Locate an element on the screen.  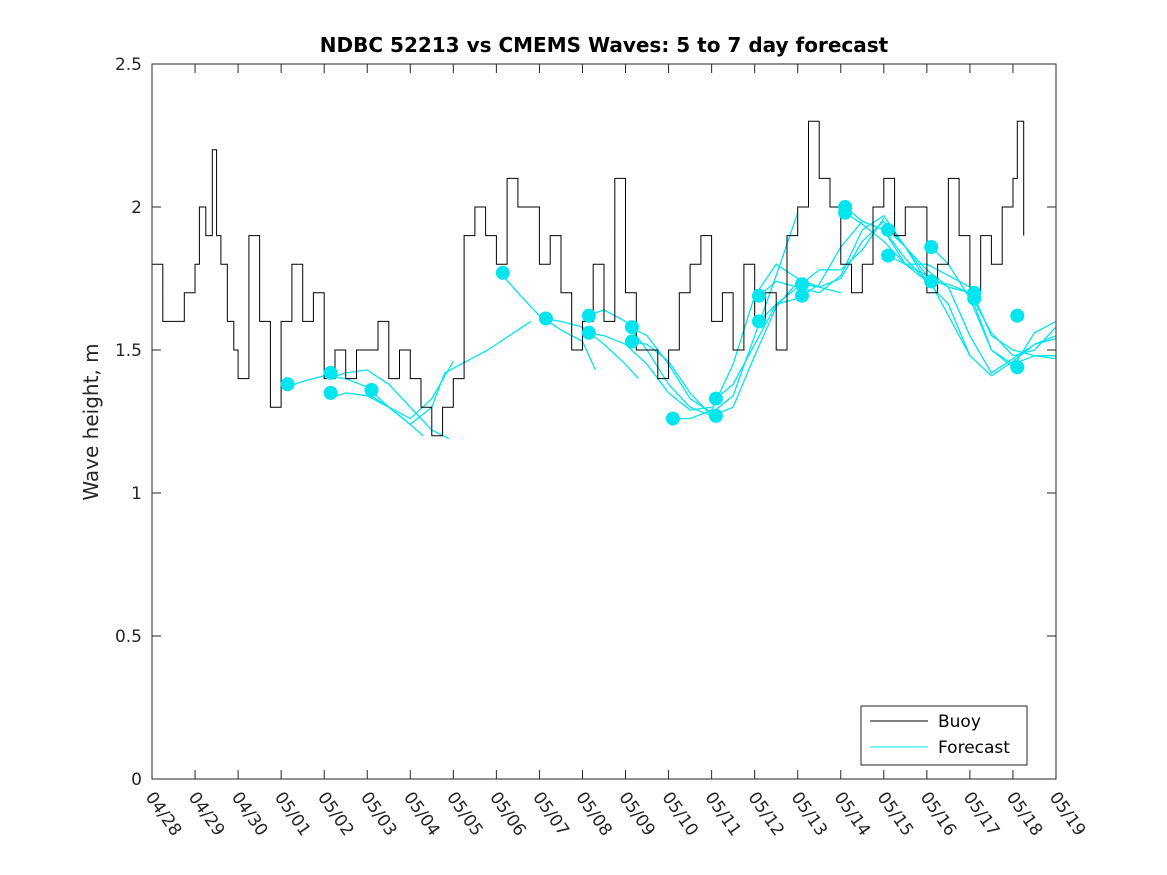
y-tick-label-4: 2 is located at coordinates (136, 208).